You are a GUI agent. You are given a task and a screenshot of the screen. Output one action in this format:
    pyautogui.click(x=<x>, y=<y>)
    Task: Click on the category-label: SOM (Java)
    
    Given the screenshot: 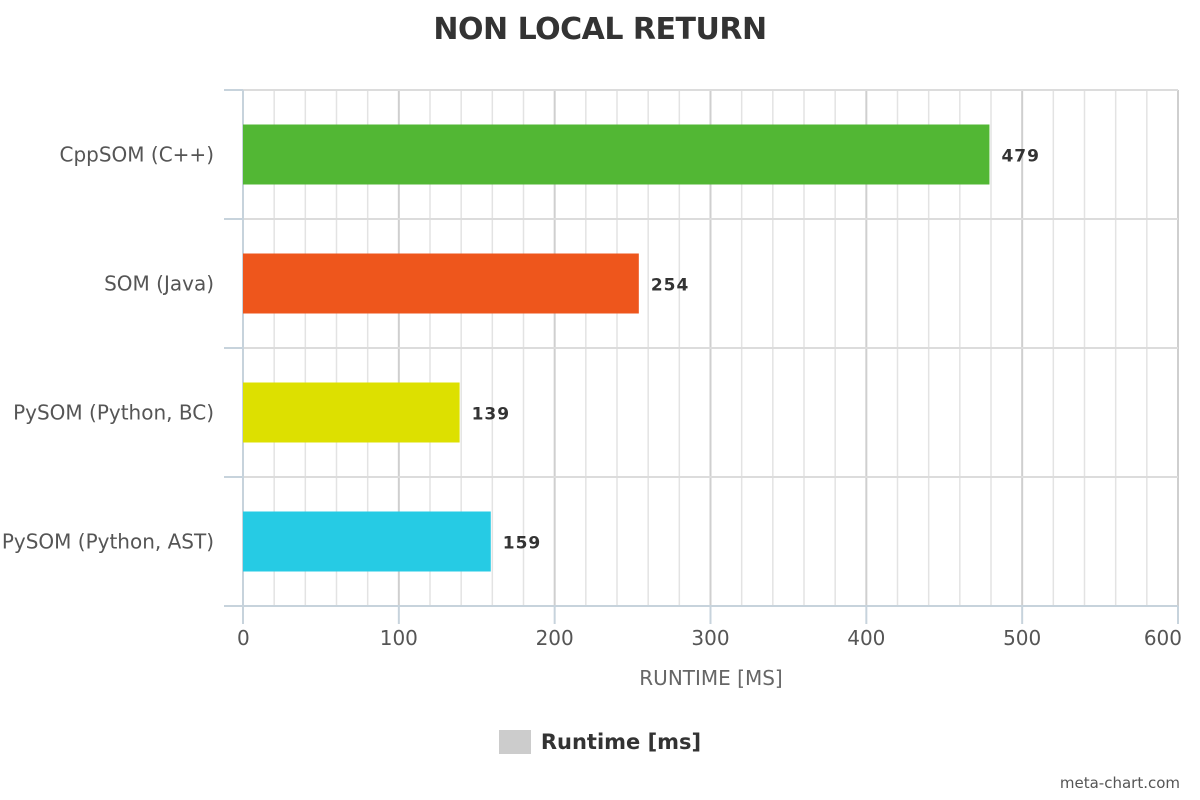 What is the action you would take?
    pyautogui.click(x=159, y=284)
    